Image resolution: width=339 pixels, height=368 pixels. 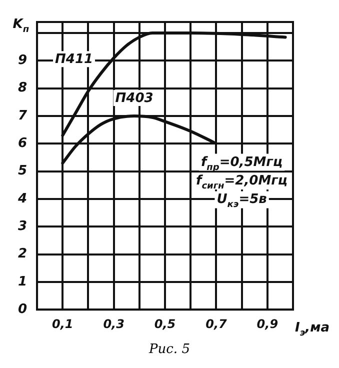 What do you see at coordinates (169, 349) in the screenshot?
I see `text: Рис. 5` at bounding box center [169, 349].